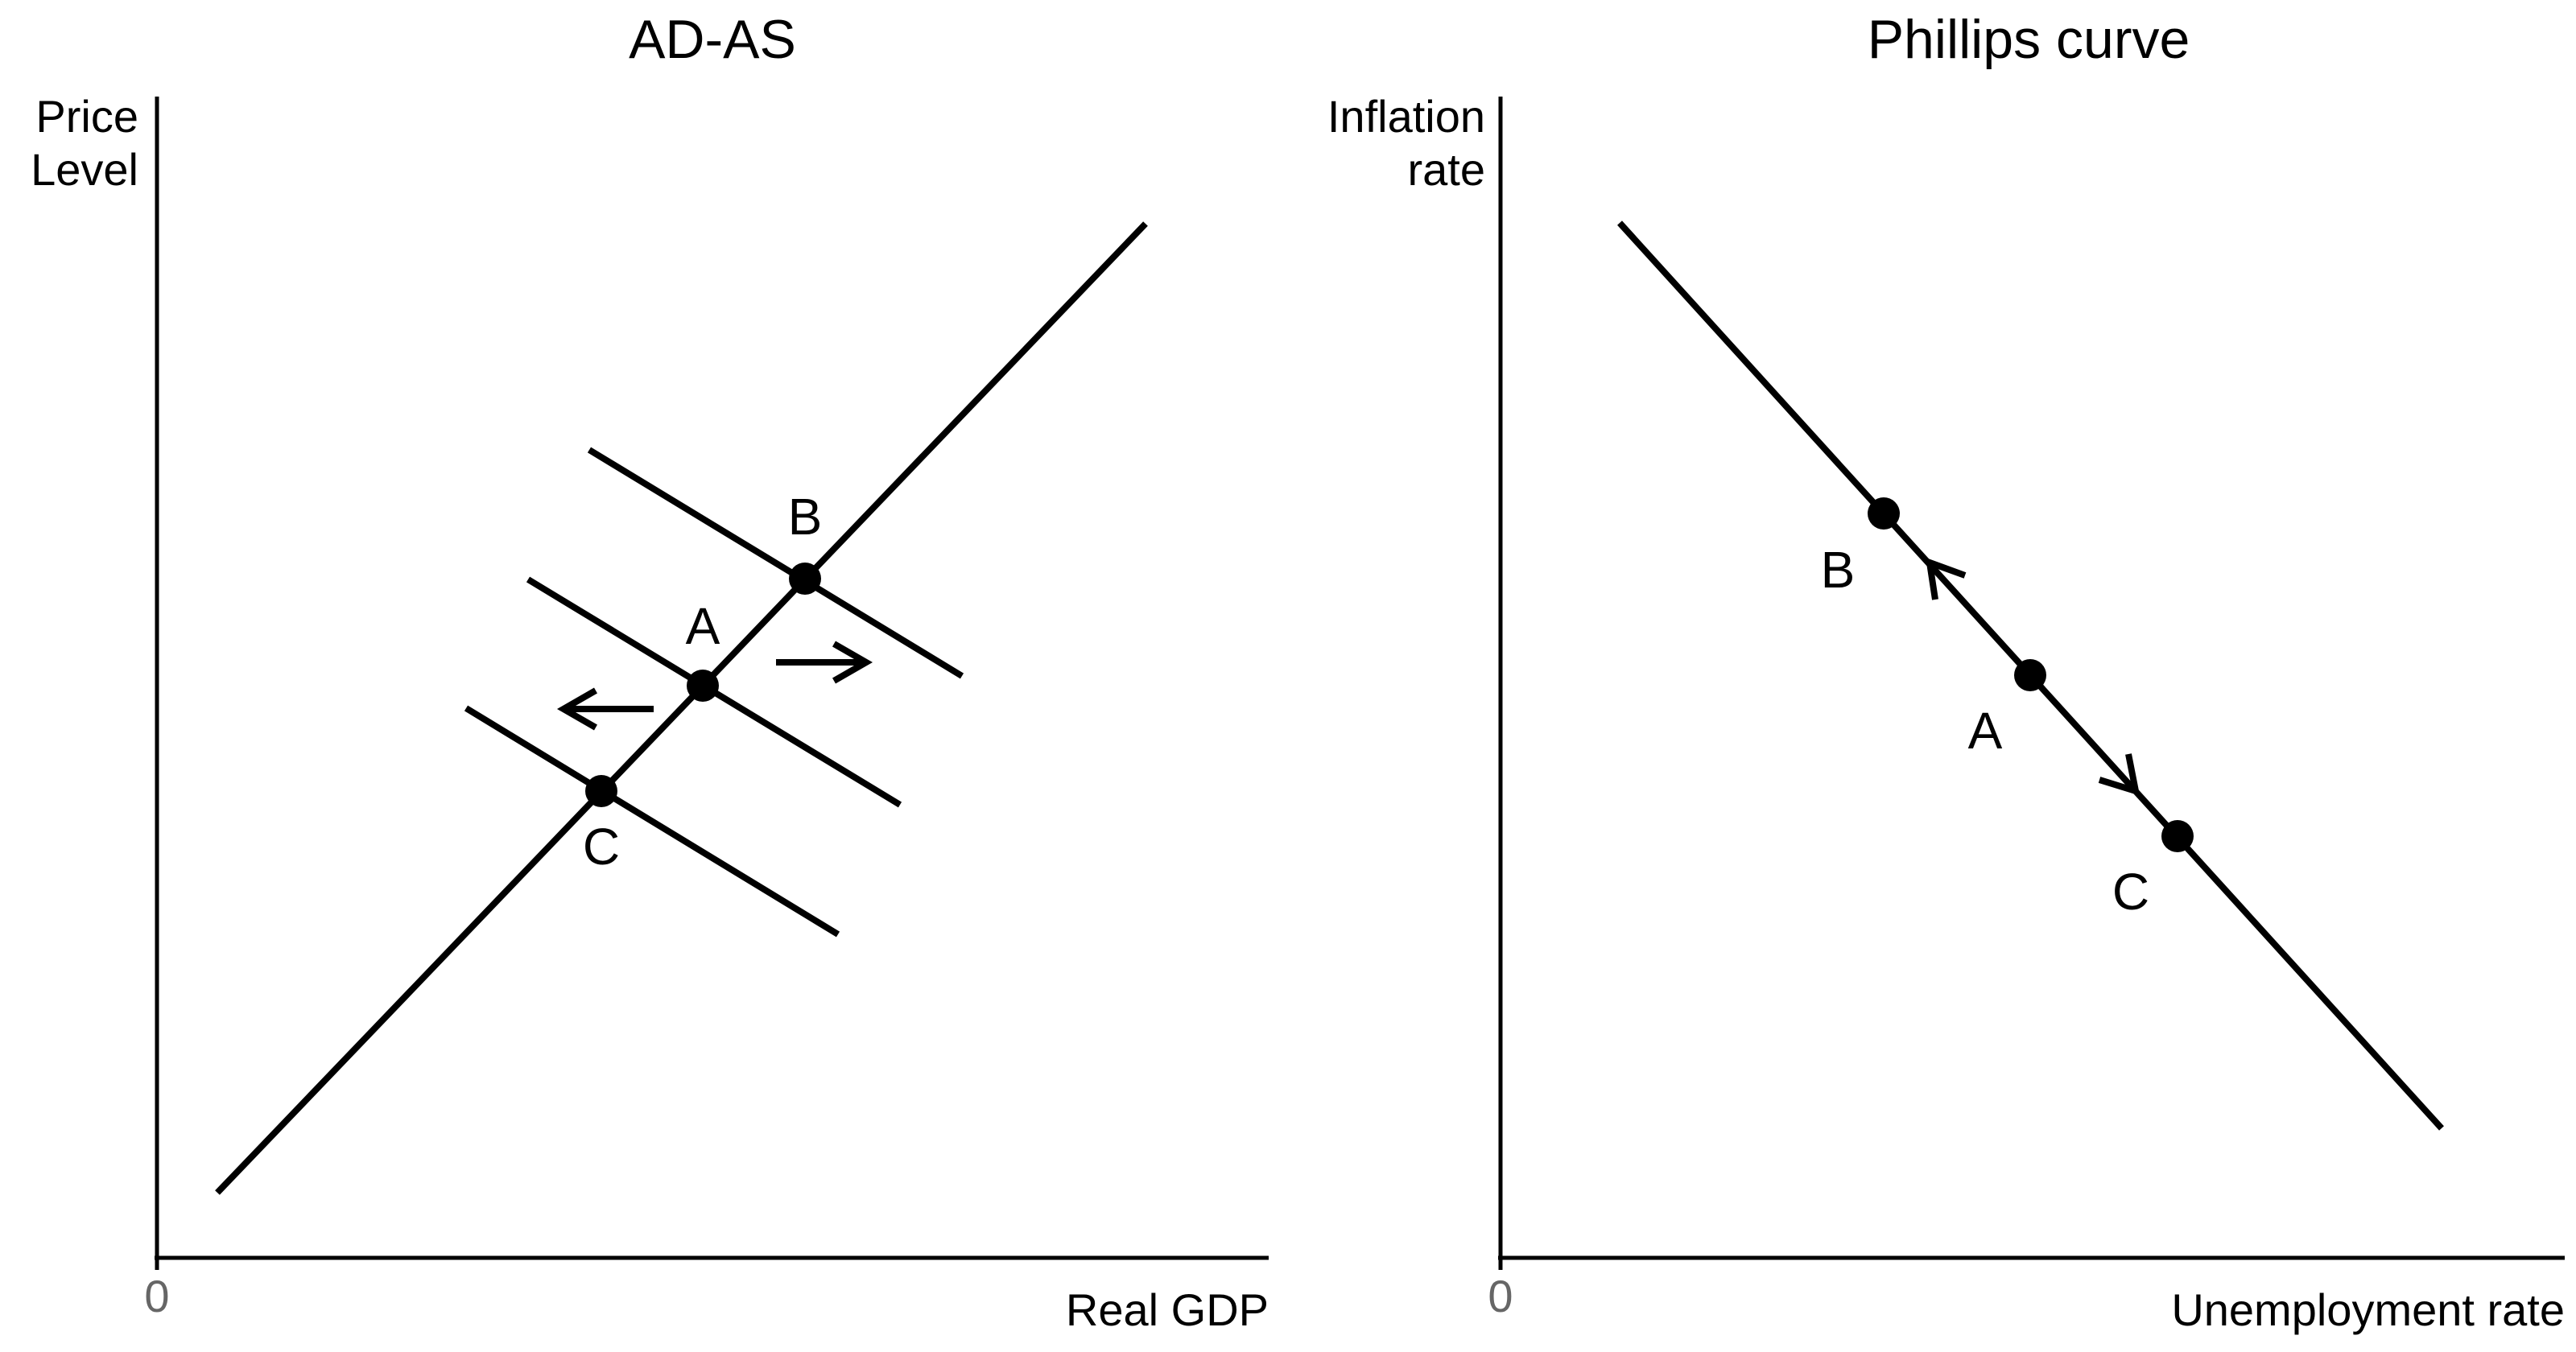 This screenshot has width=2576, height=1352. Describe the element at coordinates (2368, 1309) in the screenshot. I see `x-axis-label-phillips: Unemployment rate` at that location.